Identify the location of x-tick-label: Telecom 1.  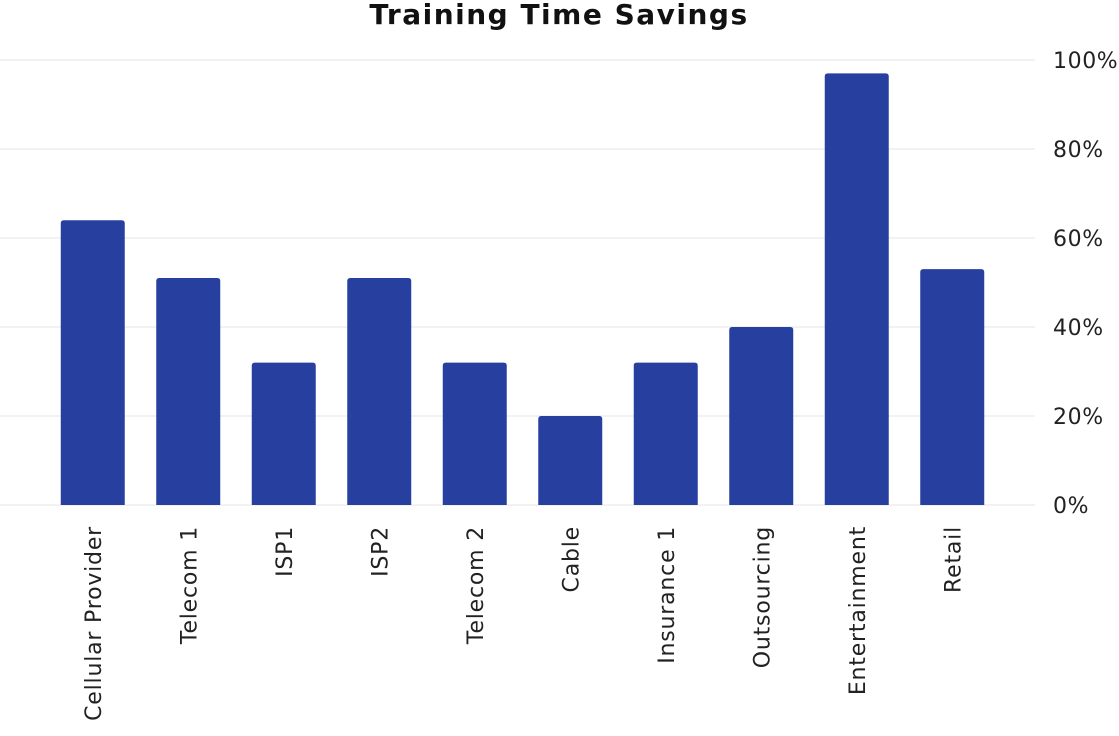
(189, 585).